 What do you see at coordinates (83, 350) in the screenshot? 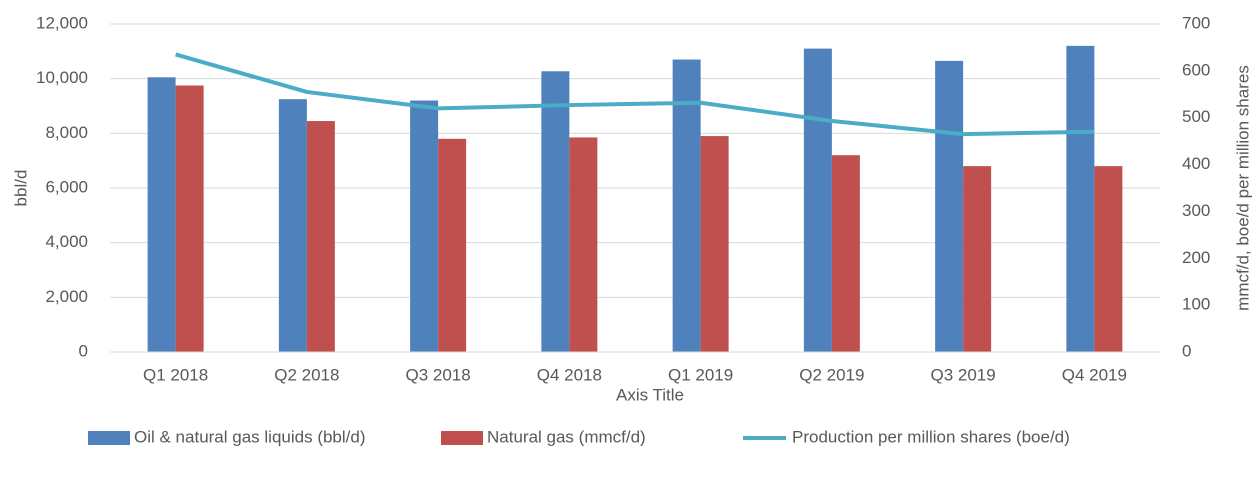
I see `y-tick-label: 0` at bounding box center [83, 350].